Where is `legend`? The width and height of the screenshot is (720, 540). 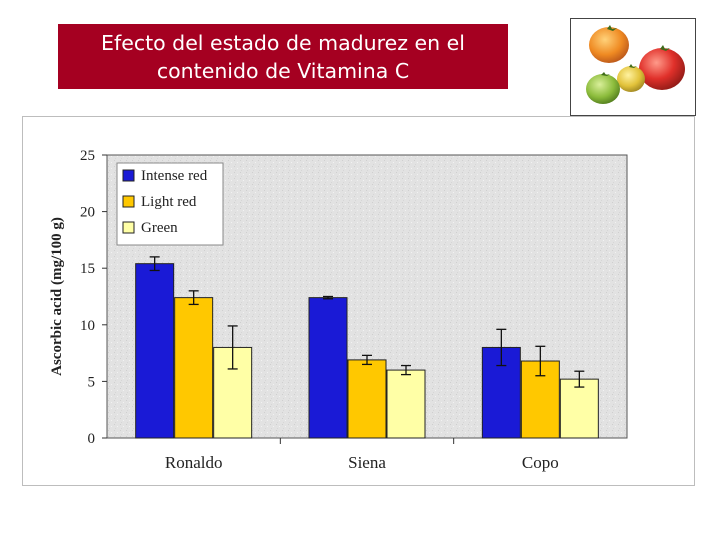
legend is located at coordinates (170, 204).